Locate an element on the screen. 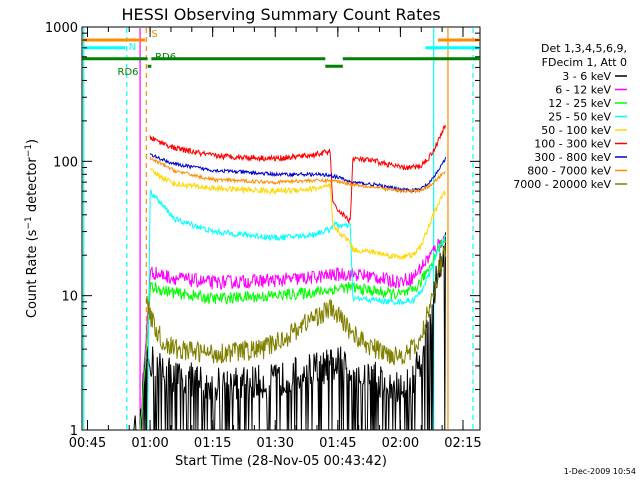 The image size is (640, 480). x-tick-label-0: 00:45 is located at coordinates (87, 443).